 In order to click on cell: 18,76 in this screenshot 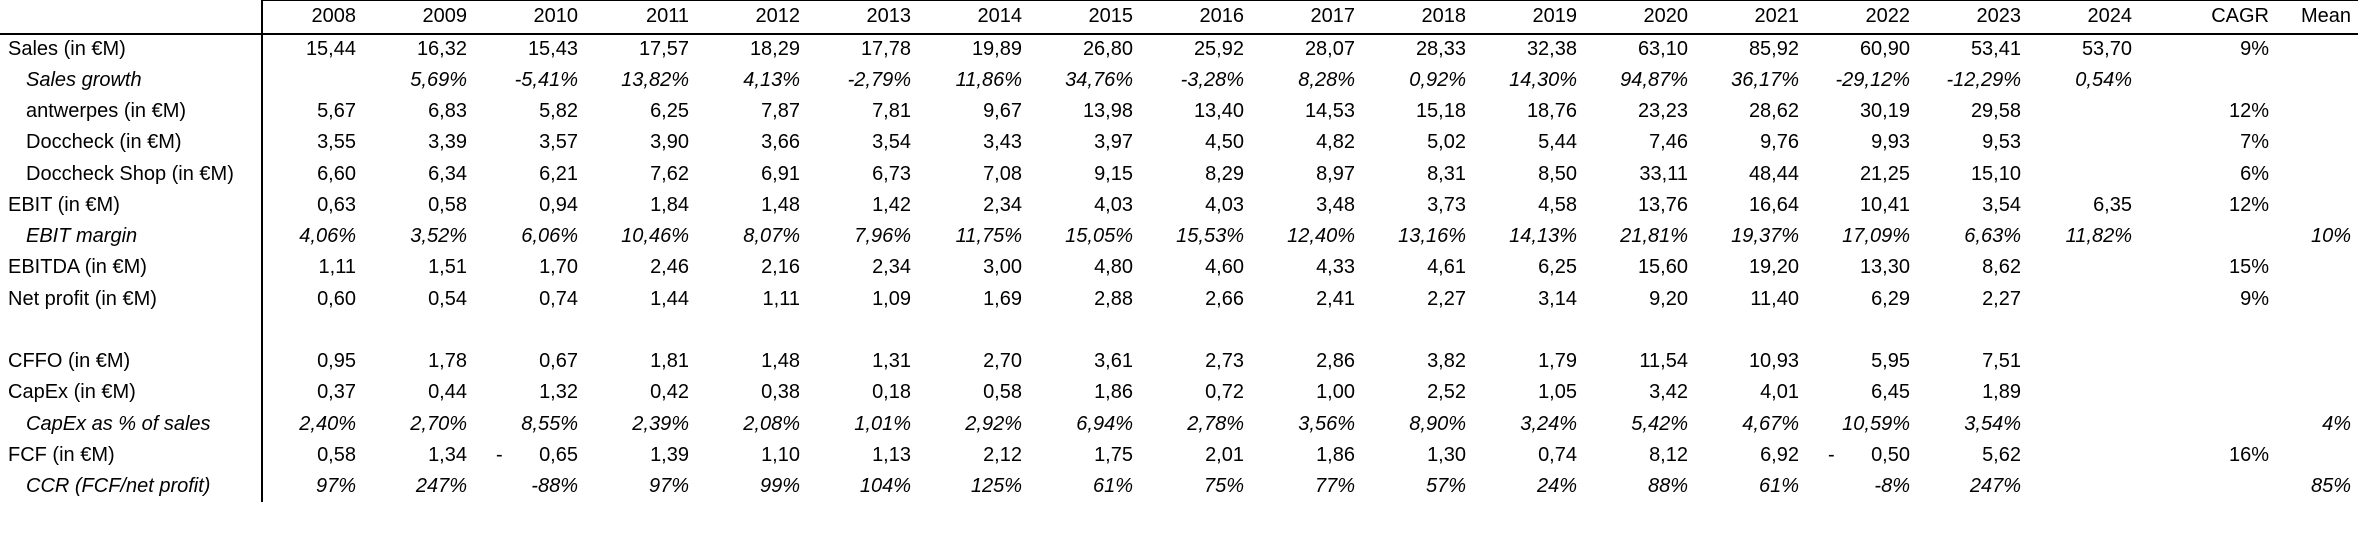, I will do `click(1551, 111)`.